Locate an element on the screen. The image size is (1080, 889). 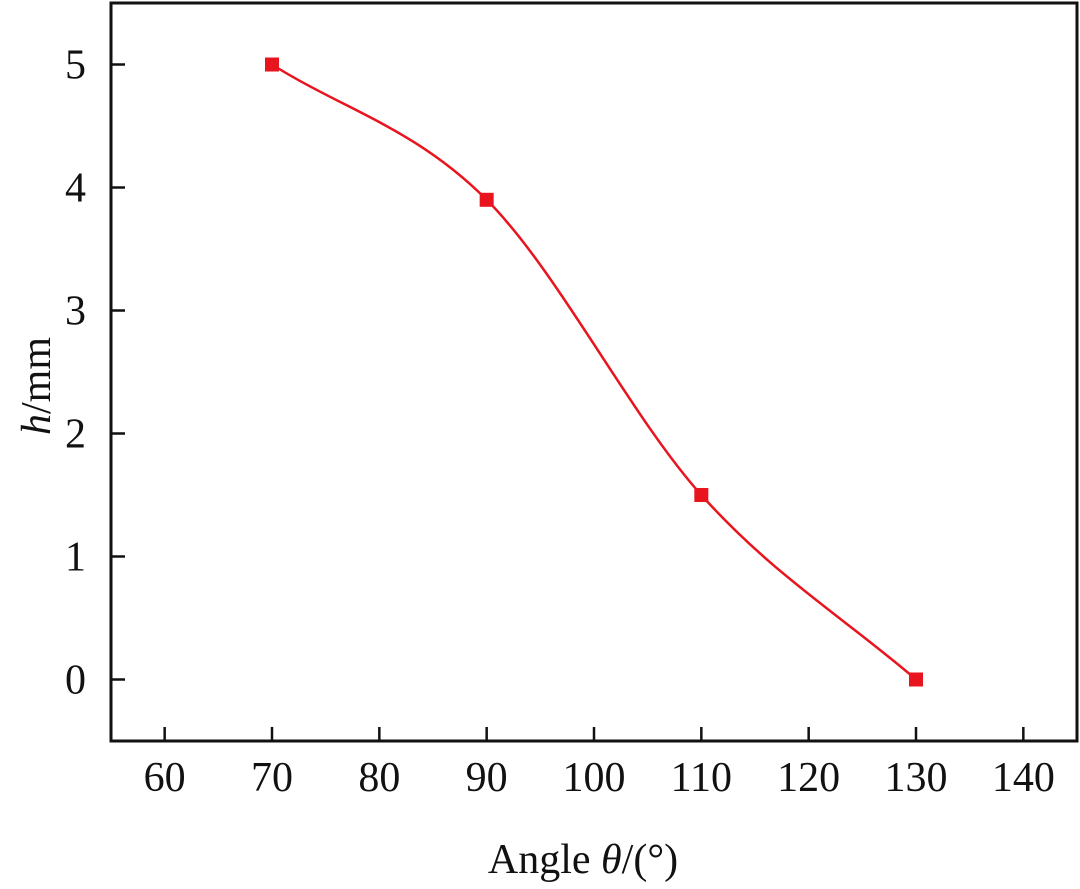
y-tick-label: 2 is located at coordinates (75, 435).